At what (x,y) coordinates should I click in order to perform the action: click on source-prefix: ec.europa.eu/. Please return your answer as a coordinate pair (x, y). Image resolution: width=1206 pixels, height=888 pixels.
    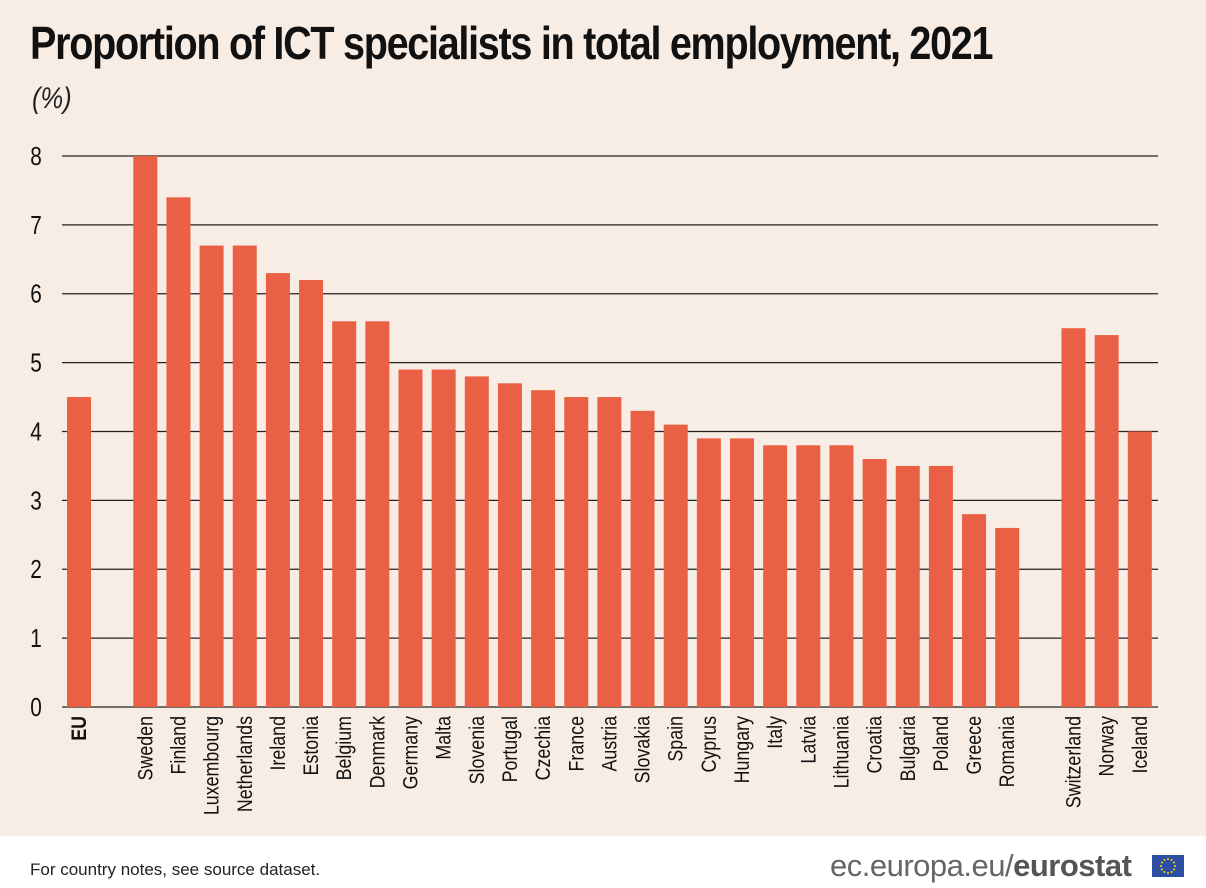
    Looking at the image, I should click on (922, 865).